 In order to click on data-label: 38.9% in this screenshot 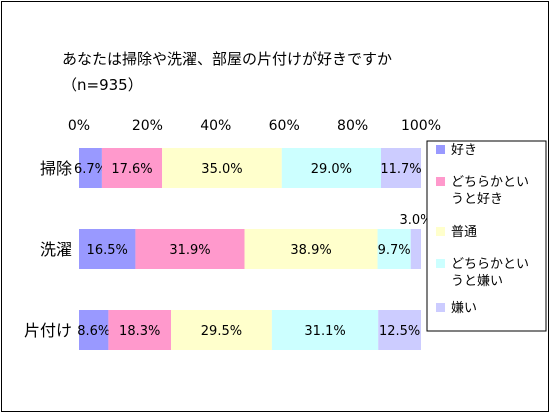, I will do `click(310, 250)`.